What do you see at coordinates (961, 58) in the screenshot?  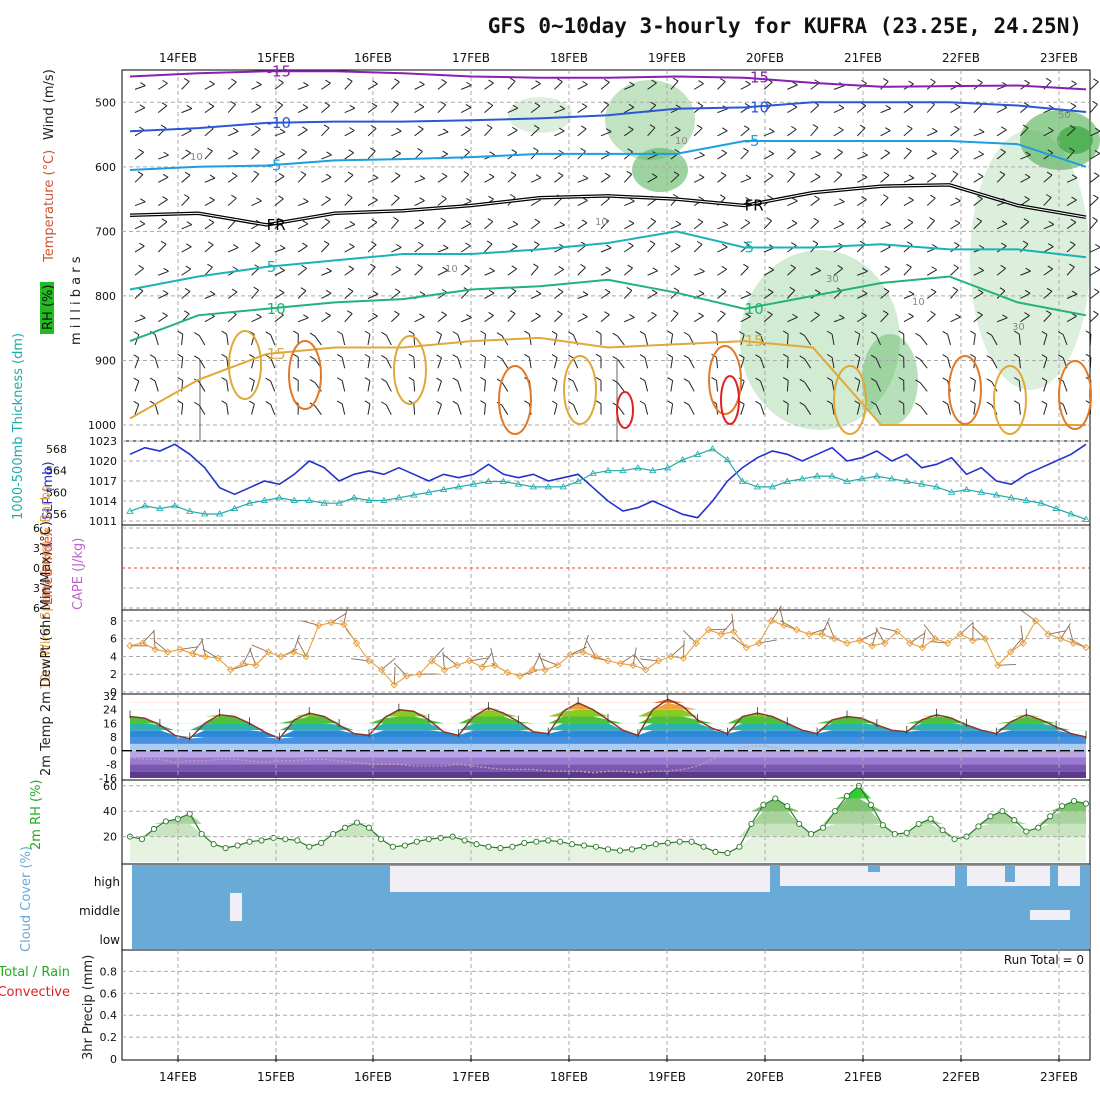 I see `date-top-label: 22FEB` at bounding box center [961, 58].